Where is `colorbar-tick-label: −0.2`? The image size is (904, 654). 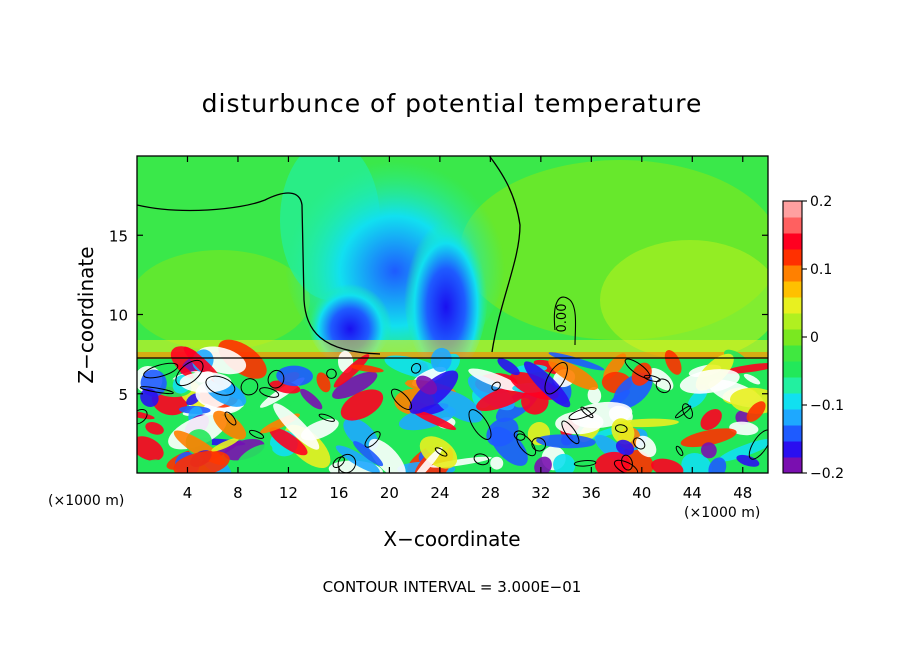 colorbar-tick-label: −0.2 is located at coordinates (827, 474).